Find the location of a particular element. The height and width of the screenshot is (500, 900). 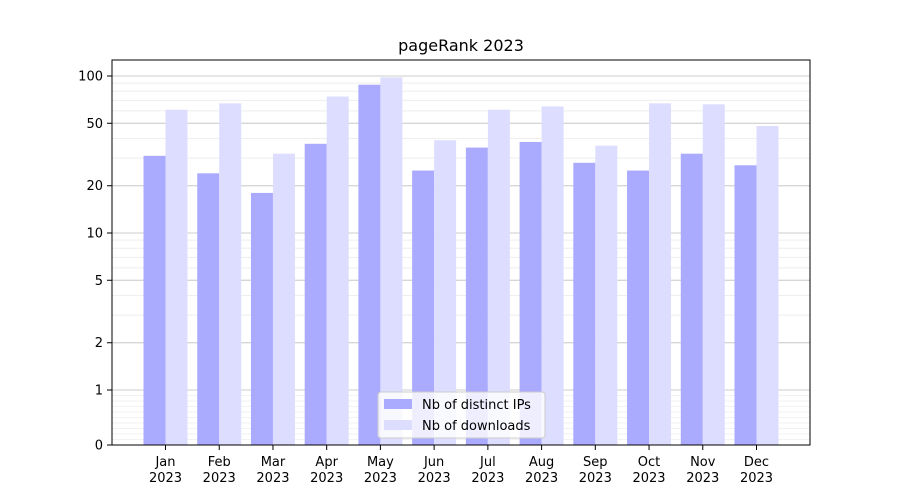

bar-downloads-may is located at coordinates (391, 261).